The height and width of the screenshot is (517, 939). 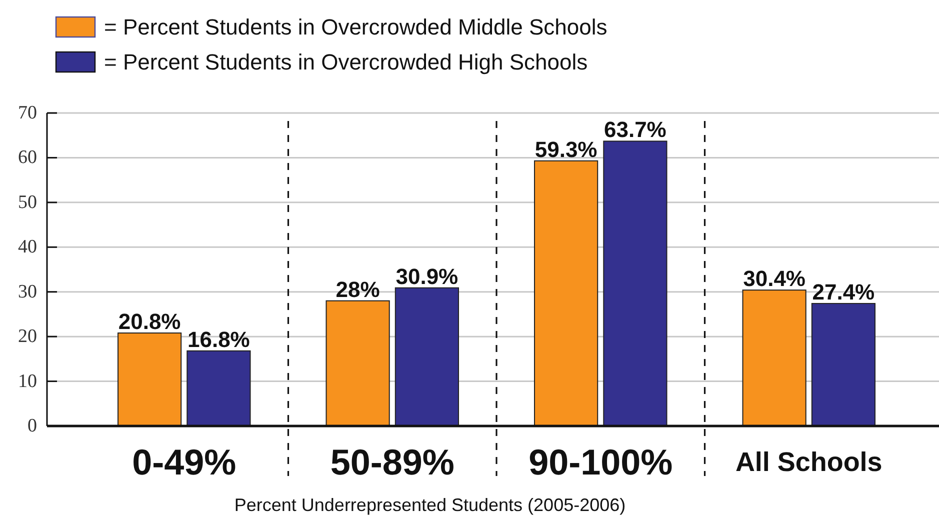 I want to click on data-label: 59.3%, so click(x=566, y=149).